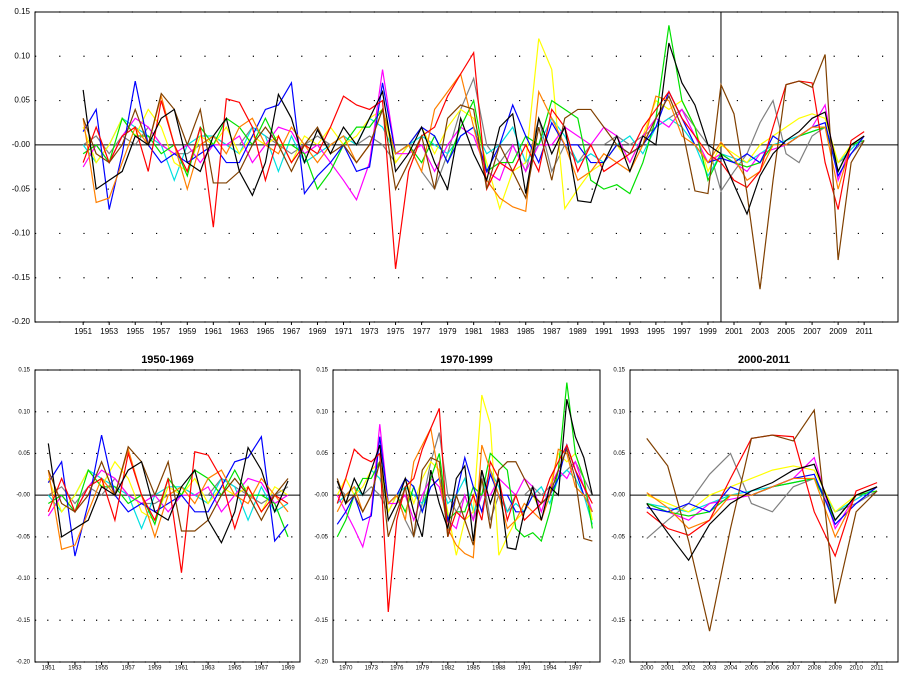 The width and height of the screenshot is (912, 673). I want to click on x-tick-label: 1957, so click(129, 669).